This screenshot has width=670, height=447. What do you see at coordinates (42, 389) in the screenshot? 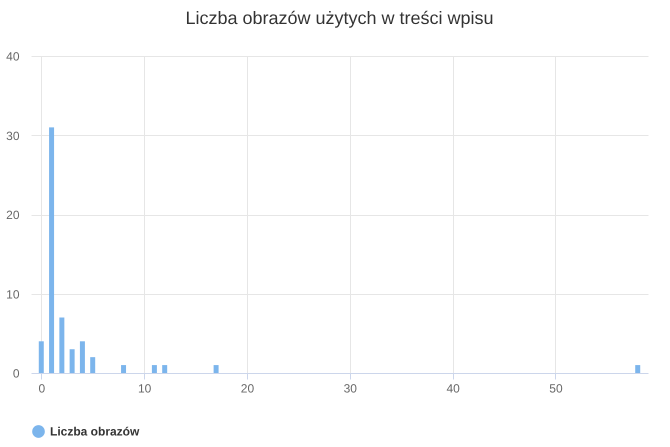
I see `x-tick-label: 0` at bounding box center [42, 389].